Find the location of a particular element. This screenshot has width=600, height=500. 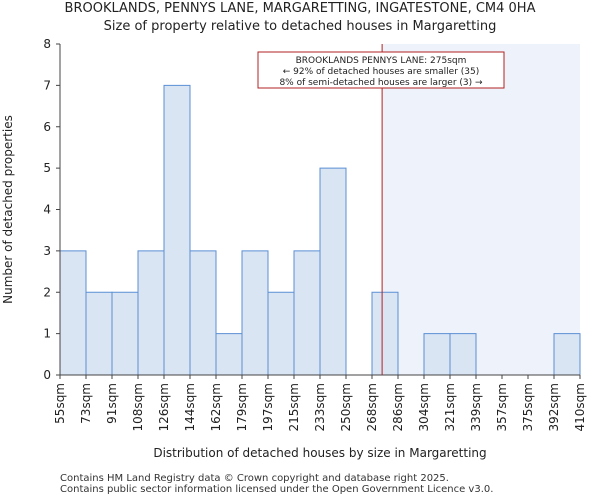

x-tick-label: 339sqm is located at coordinates (476, 407).